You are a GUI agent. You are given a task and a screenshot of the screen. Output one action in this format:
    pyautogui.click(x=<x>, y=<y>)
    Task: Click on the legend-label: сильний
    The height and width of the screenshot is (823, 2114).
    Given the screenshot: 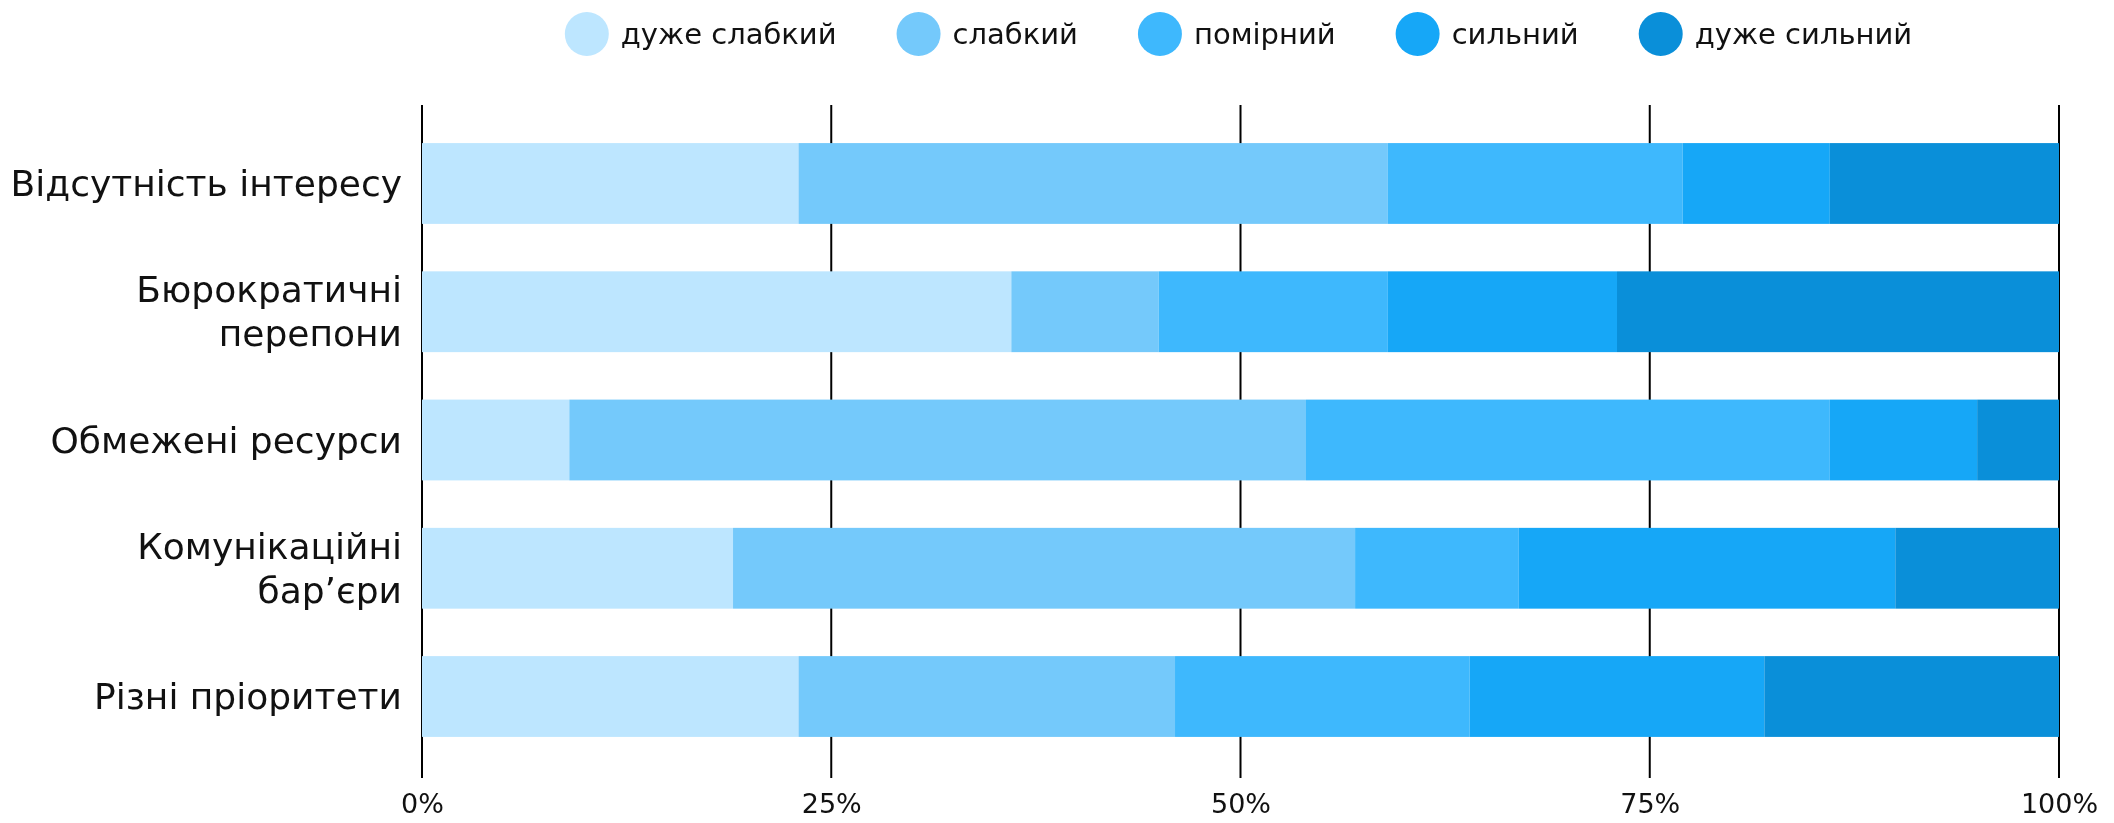 What is the action you would take?
    pyautogui.click(x=1515, y=34)
    